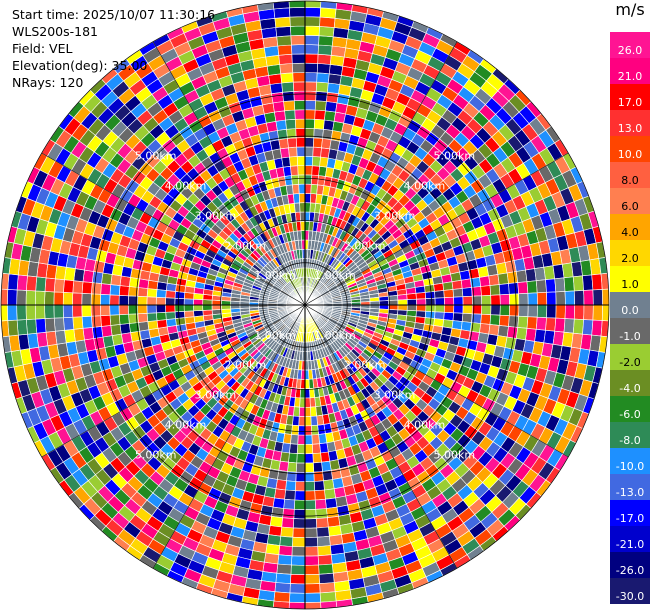  Describe the element at coordinates (630, 9) in the screenshot. I see `colorbar-unit: m/s` at that location.